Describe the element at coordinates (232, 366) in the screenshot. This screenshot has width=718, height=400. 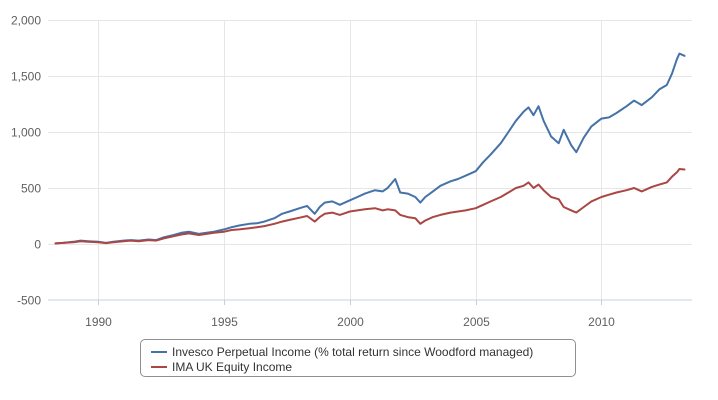
I see `legend-label-ima: IMA UK Equity Income` at that location.